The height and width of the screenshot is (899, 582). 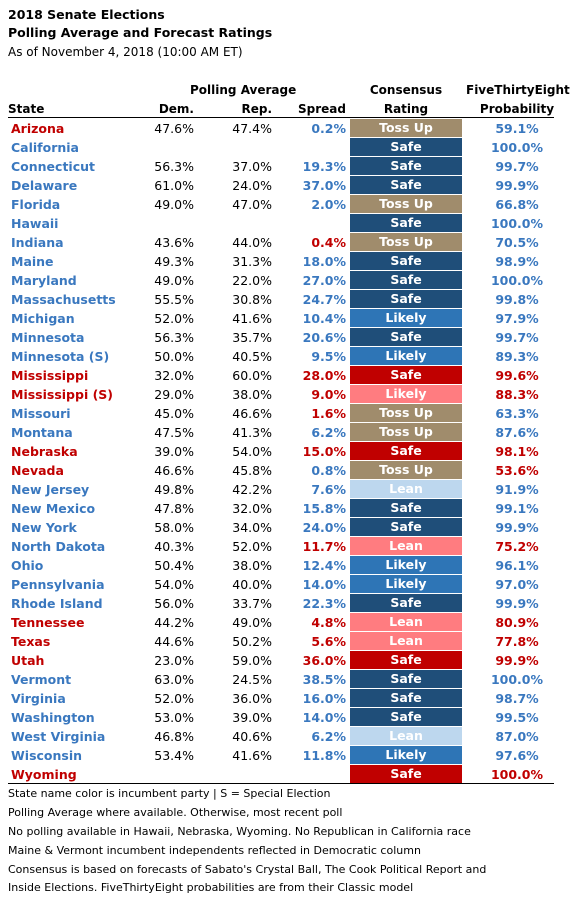 What do you see at coordinates (45, 147) in the screenshot?
I see `state-name: California` at bounding box center [45, 147].